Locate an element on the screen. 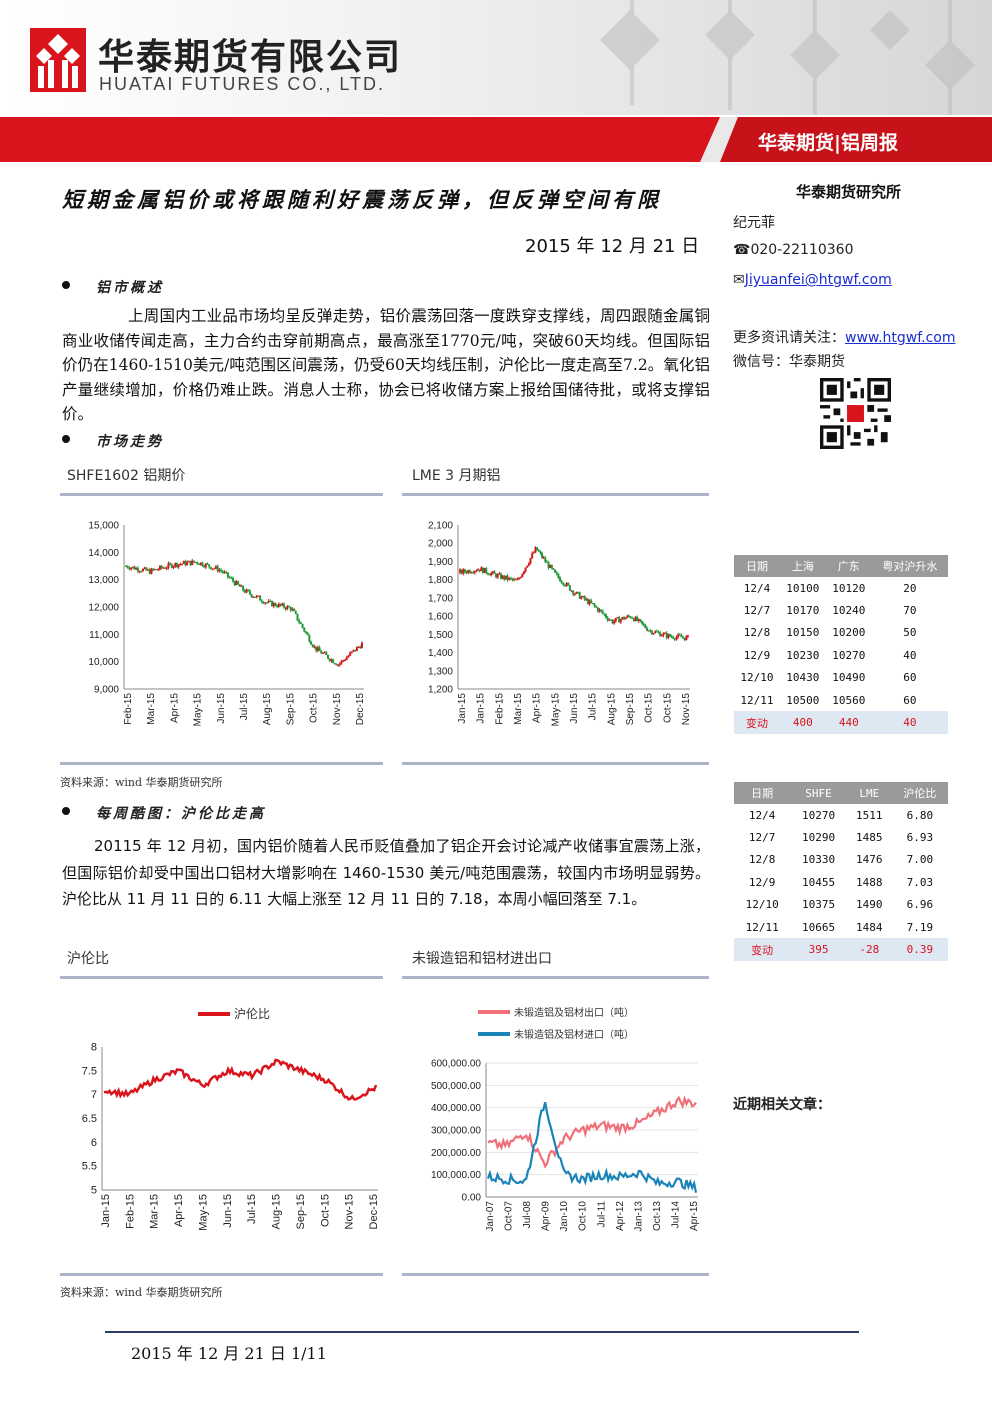 This screenshot has width=992, height=1403. section-heading-weekly: 每周酷图：沪伦比走高 is located at coordinates (181, 814).